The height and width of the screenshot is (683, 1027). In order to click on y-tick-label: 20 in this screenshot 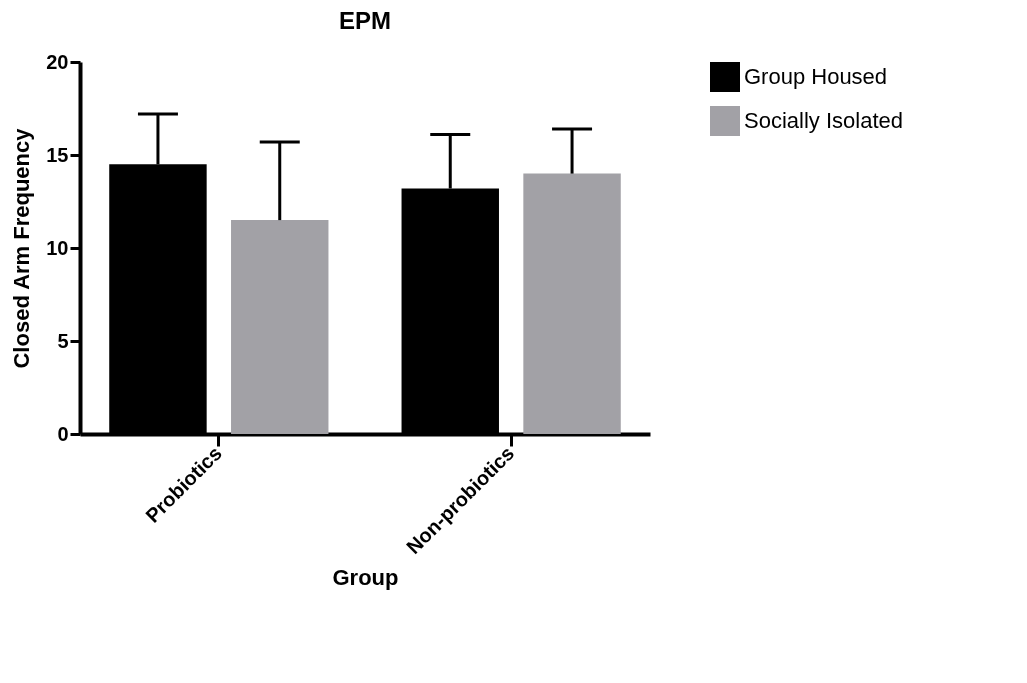, I will do `click(57, 61)`.